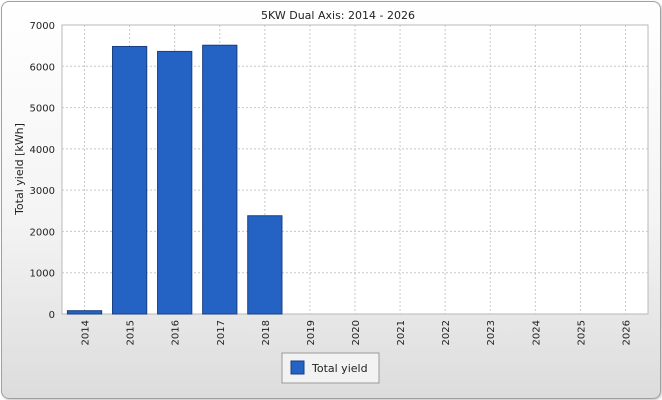 Image resolution: width=662 pixels, height=400 pixels. I want to click on x-tick-label: 2022, so click(446, 332).